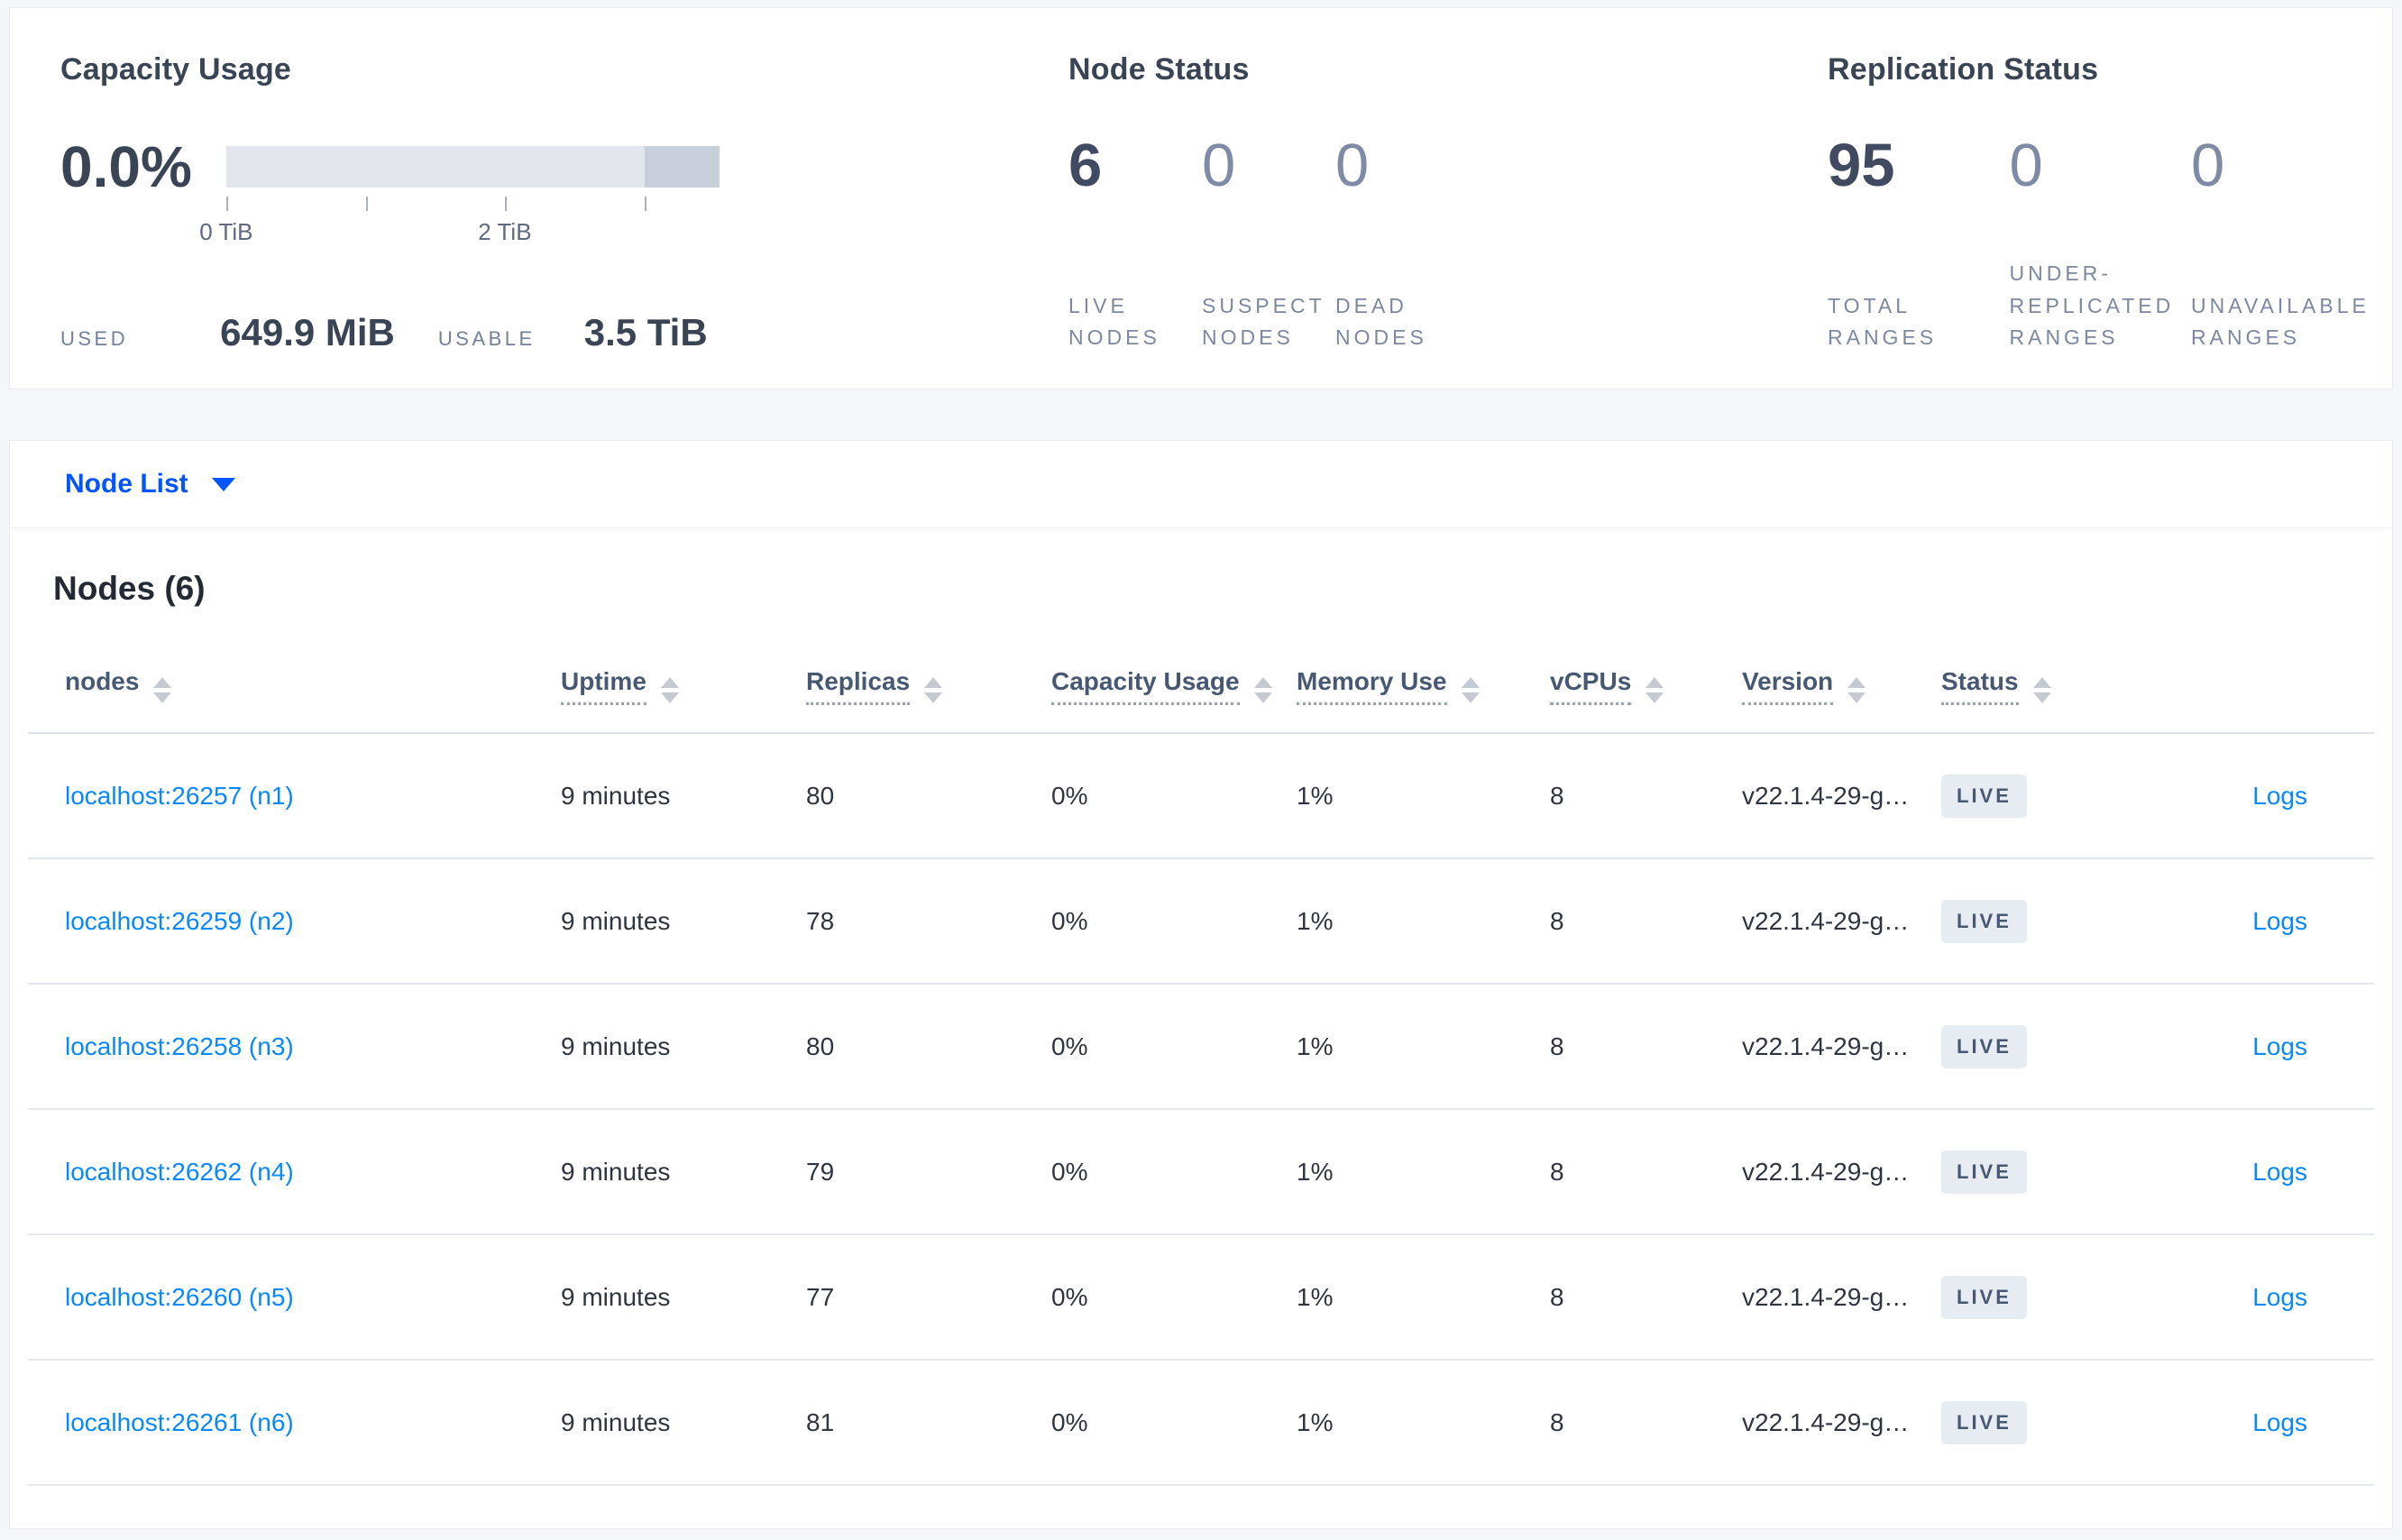 The width and height of the screenshot is (2402, 1540). I want to click on column-header-label: nodes, so click(102, 681).